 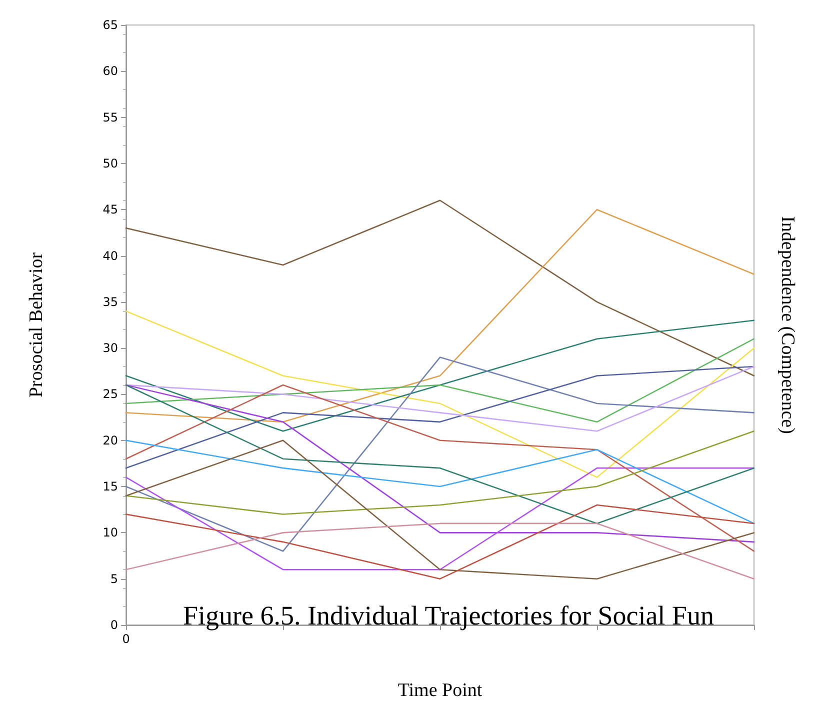 I want to click on y-tick-label: 35, so click(x=110, y=301).